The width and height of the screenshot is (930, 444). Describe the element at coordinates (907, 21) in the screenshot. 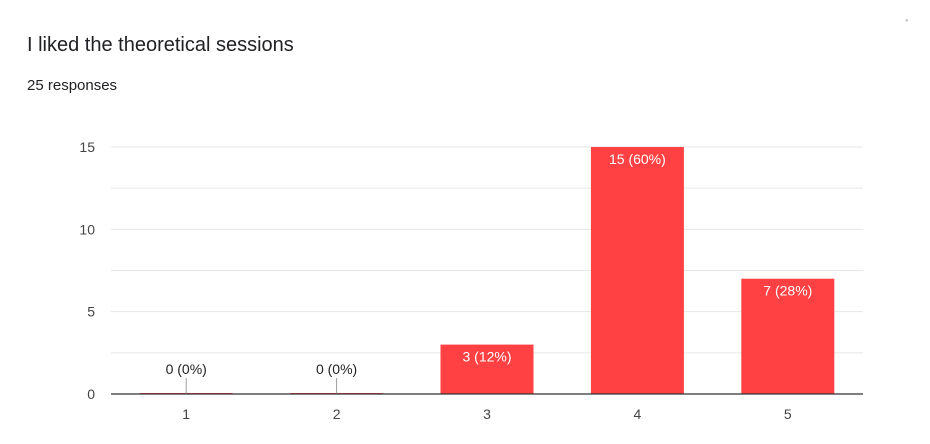

I see `more-options-icon: ●` at that location.